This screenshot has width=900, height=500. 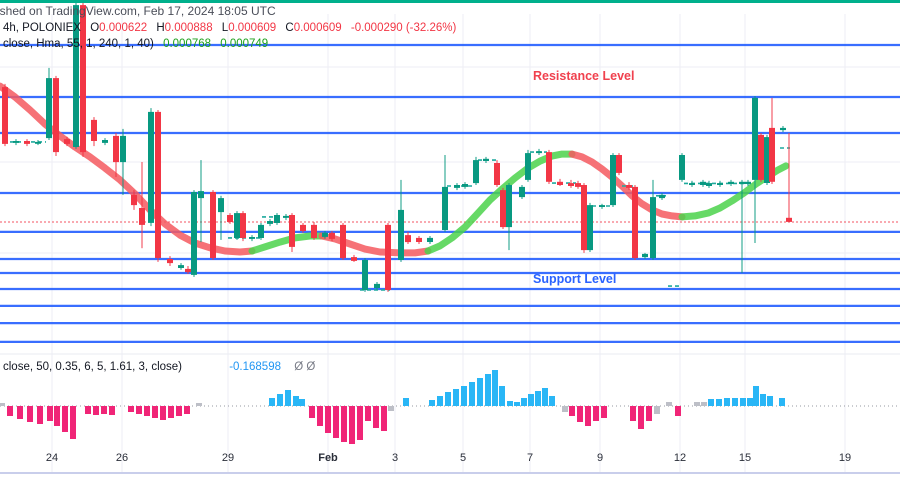 What do you see at coordinates (450, 462) in the screenshot?
I see `time-axis: 24 26 29 Feb 3 5 7 9 12 15 19` at bounding box center [450, 462].